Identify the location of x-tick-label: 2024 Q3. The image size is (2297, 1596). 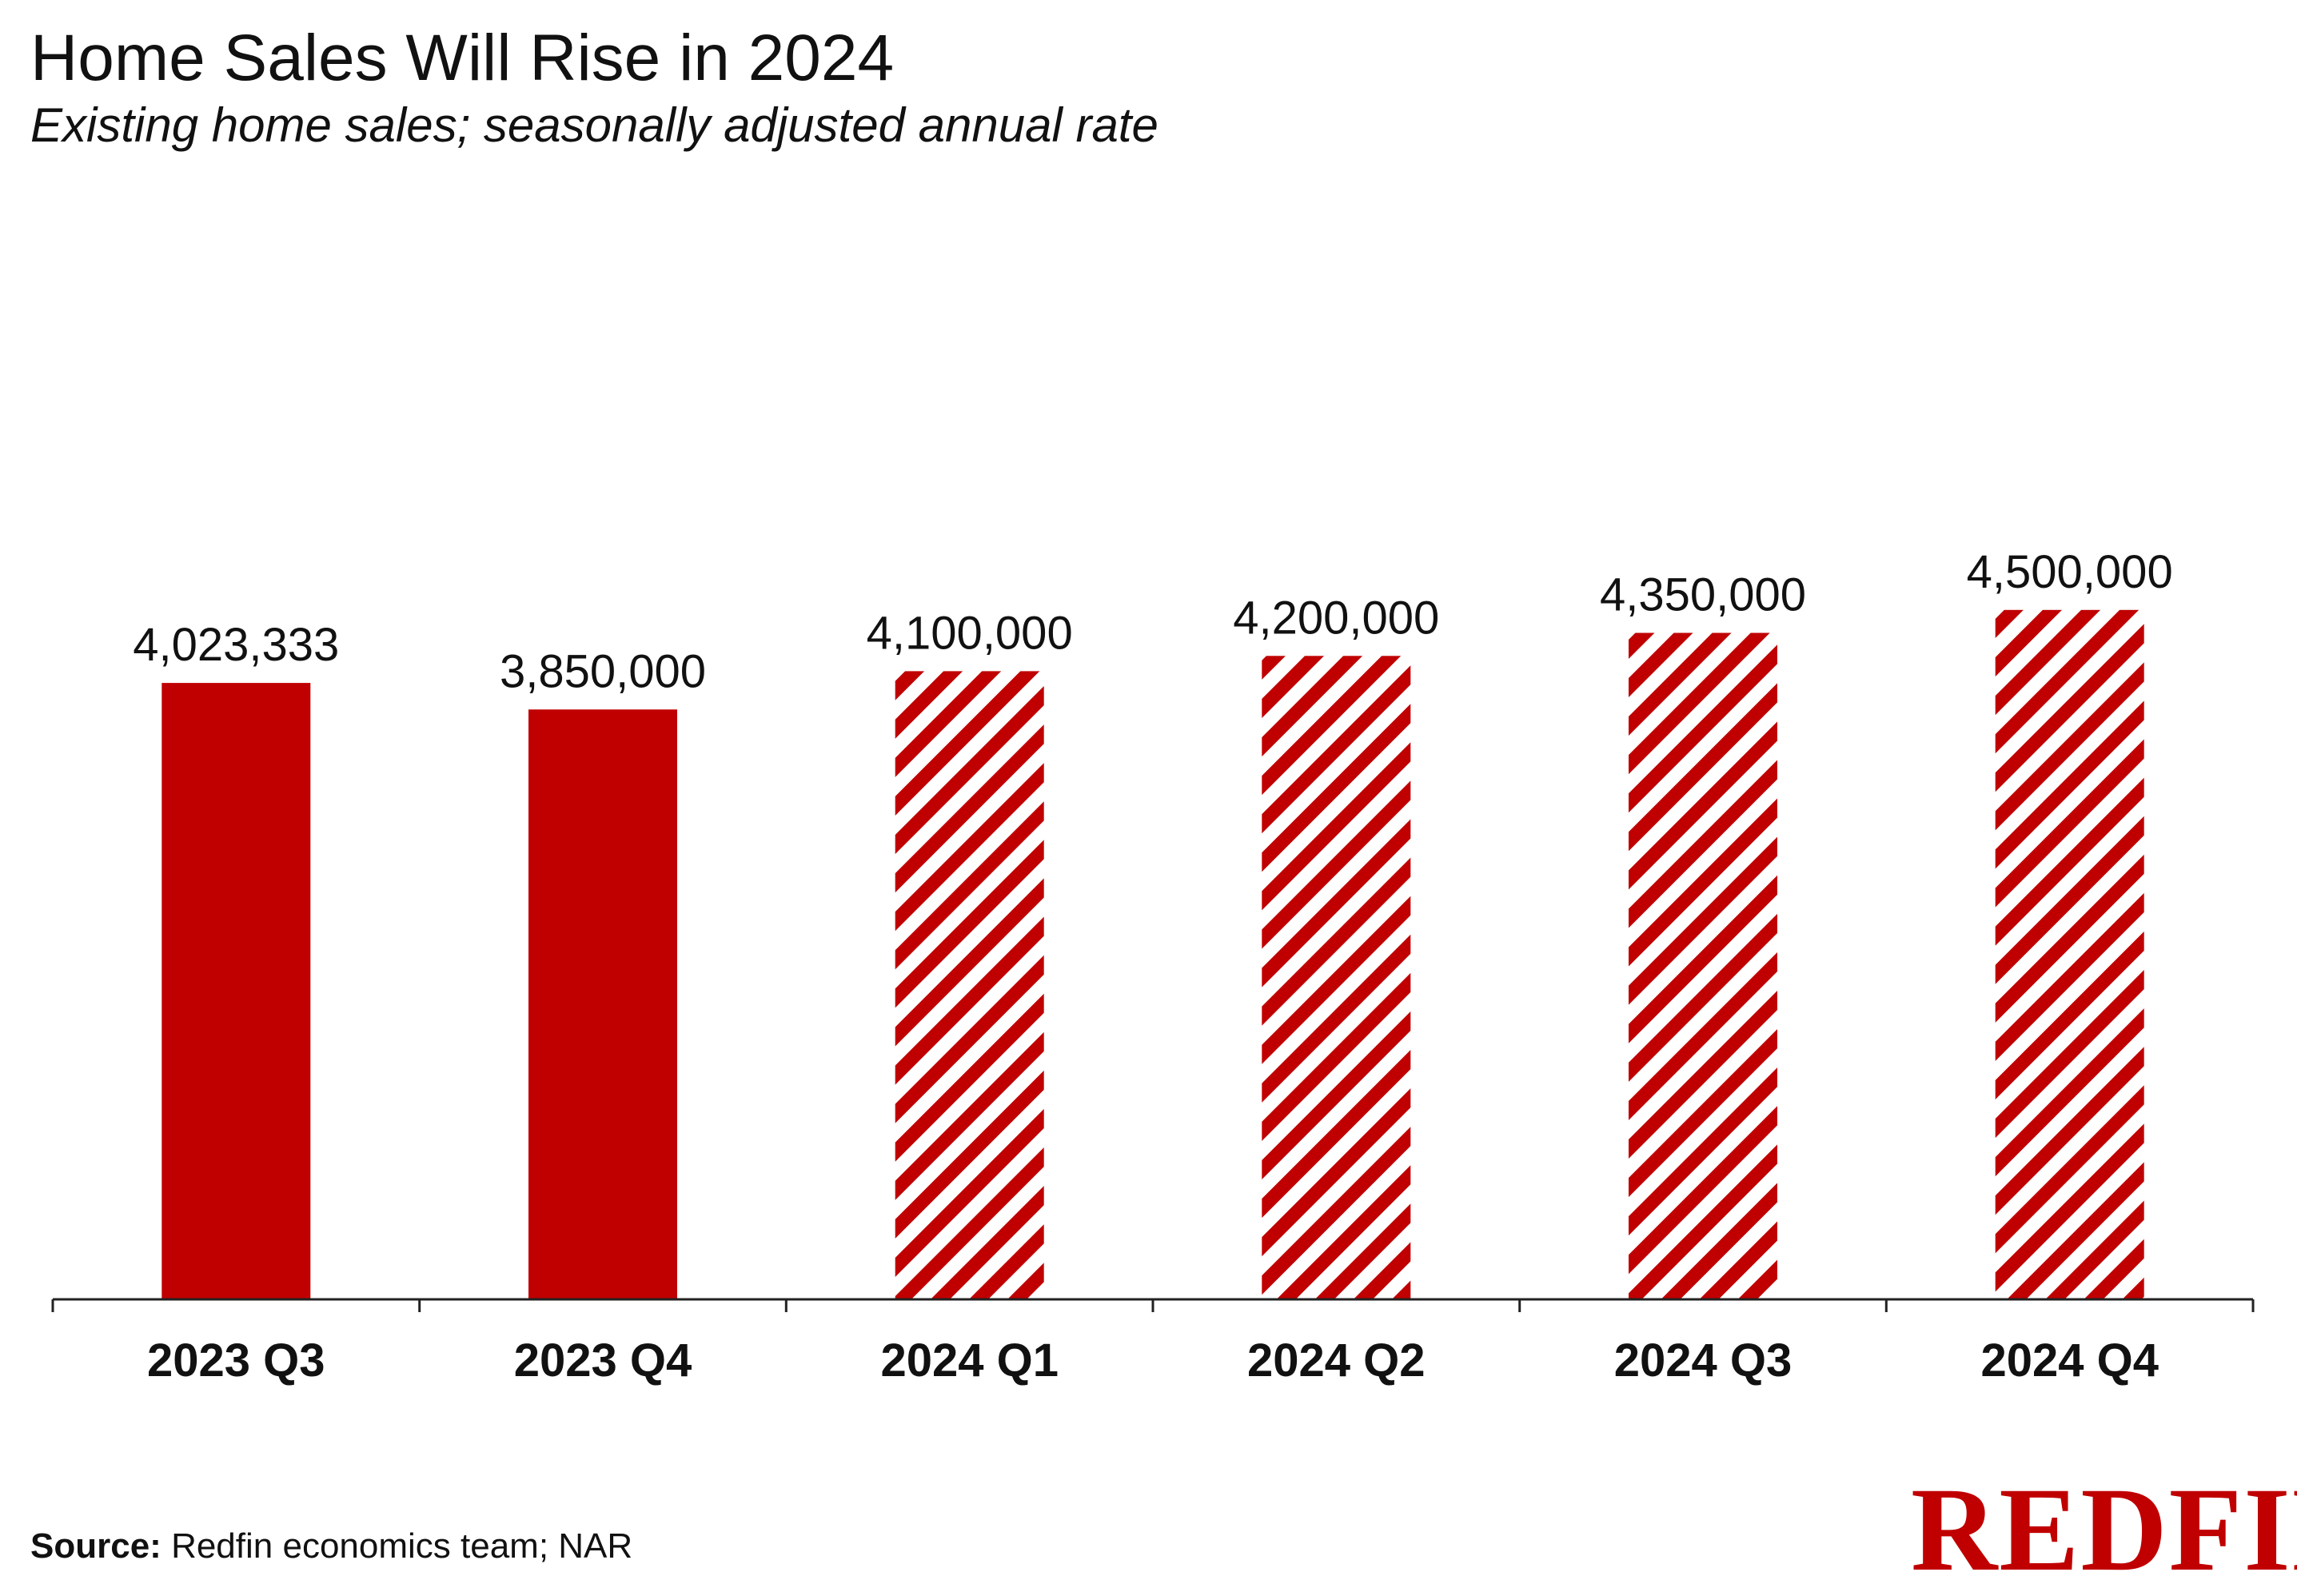
(1703, 1361).